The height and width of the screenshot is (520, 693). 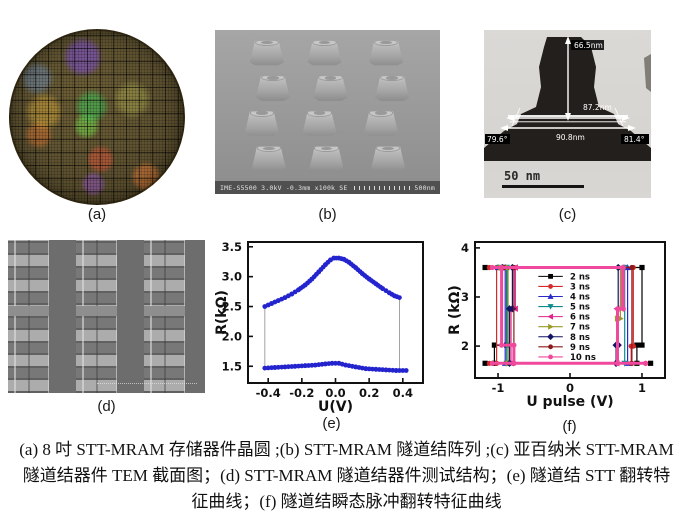 I want to click on sem-scale-text: 500nm, so click(x=424, y=187).